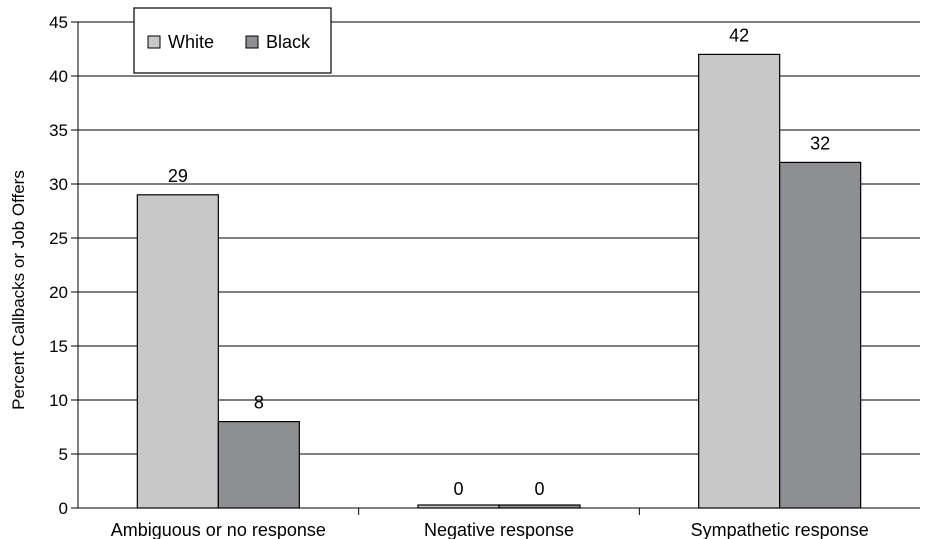 The width and height of the screenshot is (927, 539). Describe the element at coordinates (218, 529) in the screenshot. I see `category-label: Ambiguous or no response` at that location.